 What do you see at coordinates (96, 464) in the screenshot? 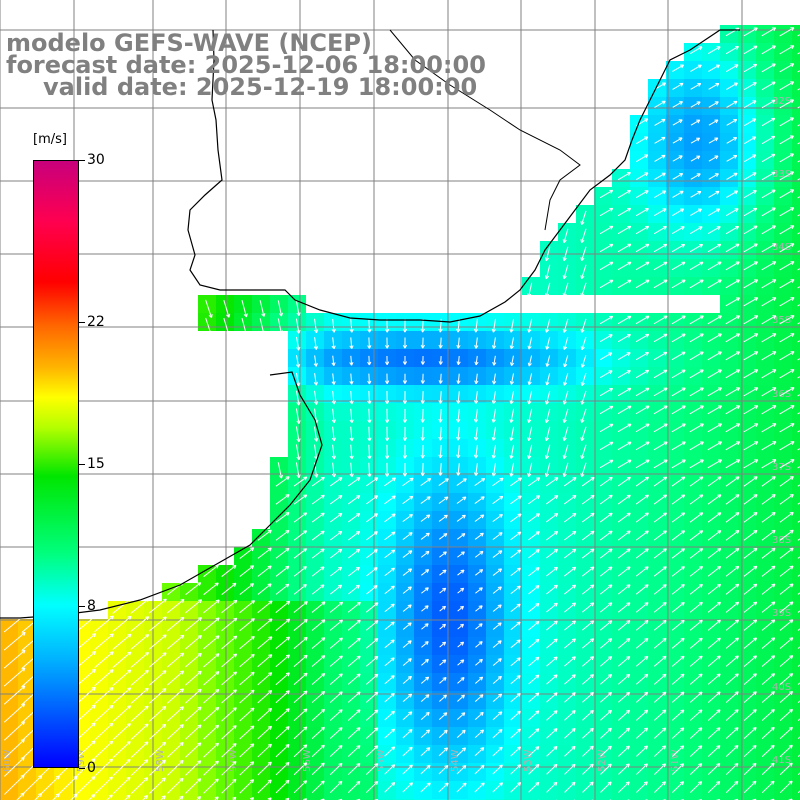
I see `colorbar-tick-label: 15` at bounding box center [96, 464].